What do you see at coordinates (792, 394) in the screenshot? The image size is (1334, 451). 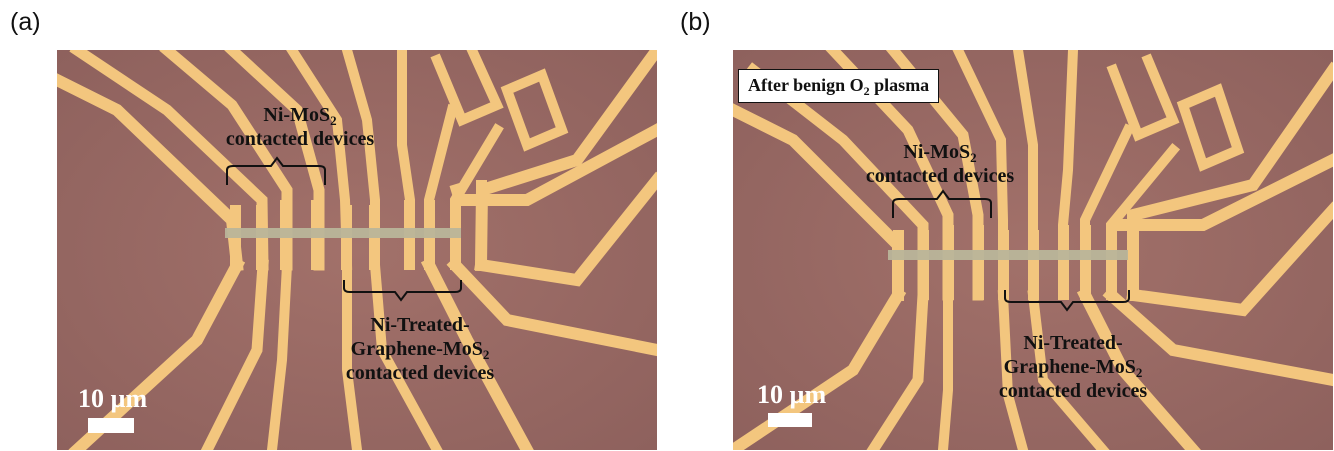 I see `scale-bar-label-b: 10 µm` at bounding box center [792, 394].